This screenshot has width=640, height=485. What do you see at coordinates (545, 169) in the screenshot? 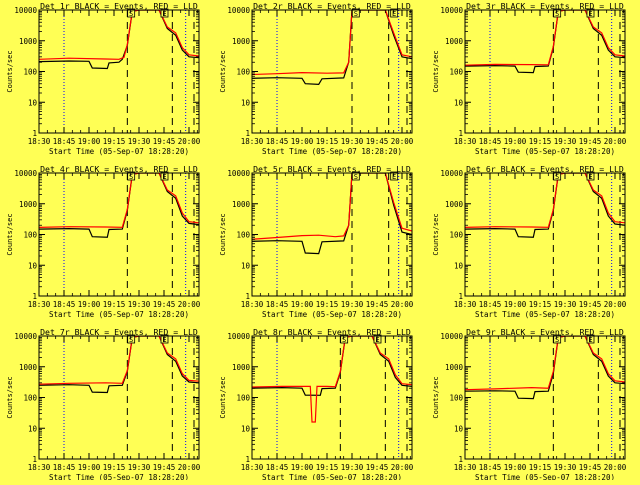
I see `panel-title: Det 6r BLACK = Events, RED = LLD` at bounding box center [545, 169].